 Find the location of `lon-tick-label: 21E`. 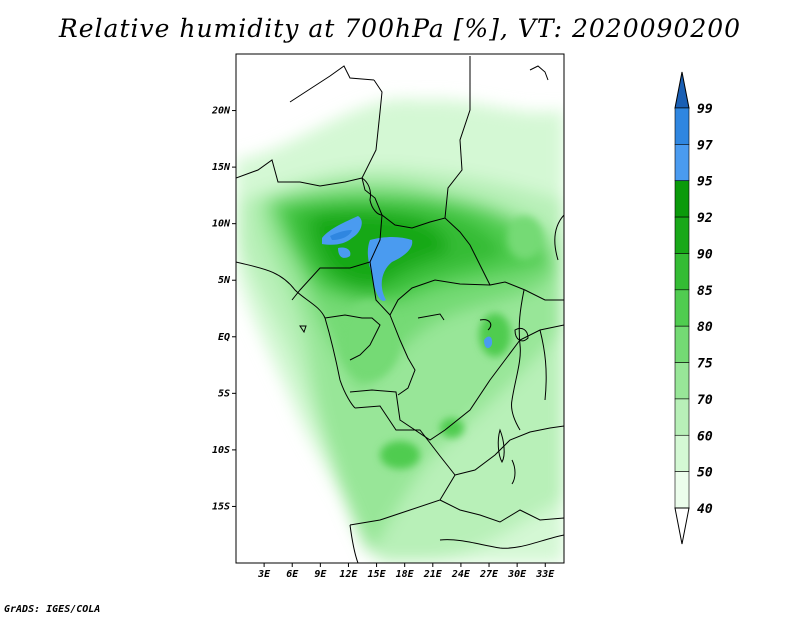

lon-tick-label: 21E is located at coordinates (433, 574).